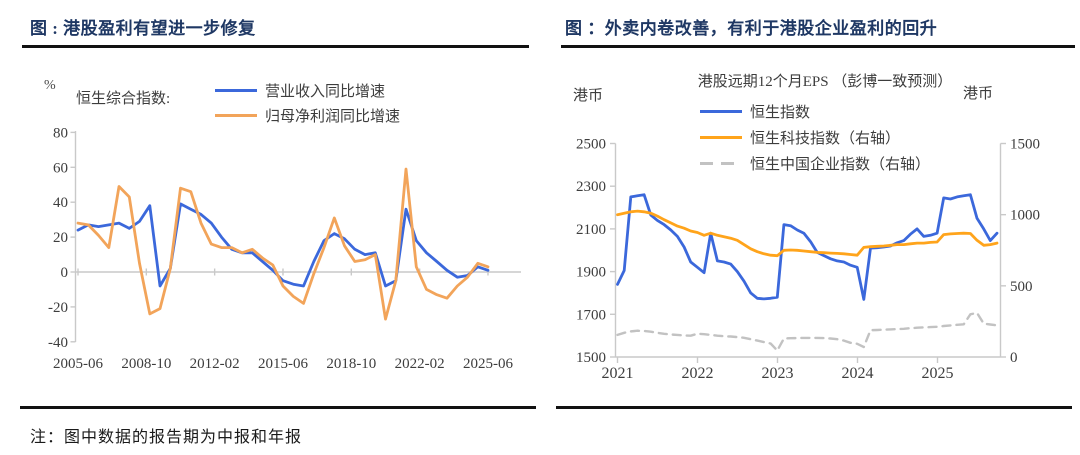  I want to click on legend-item-hsi: 恒生指数, so click(755, 112).